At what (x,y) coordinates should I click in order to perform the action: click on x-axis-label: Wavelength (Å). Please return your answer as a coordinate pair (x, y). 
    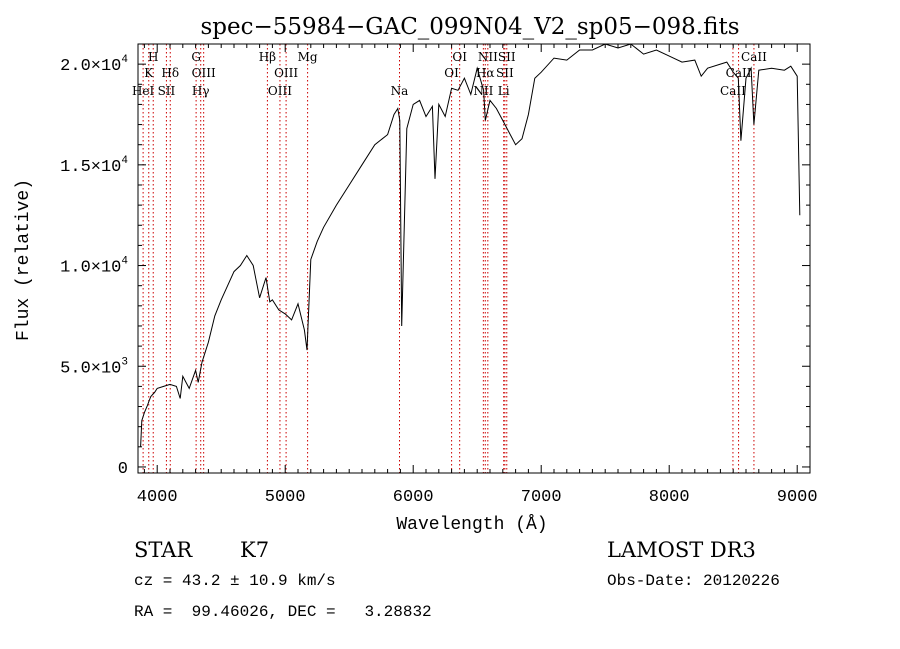
    Looking at the image, I should click on (471, 524).